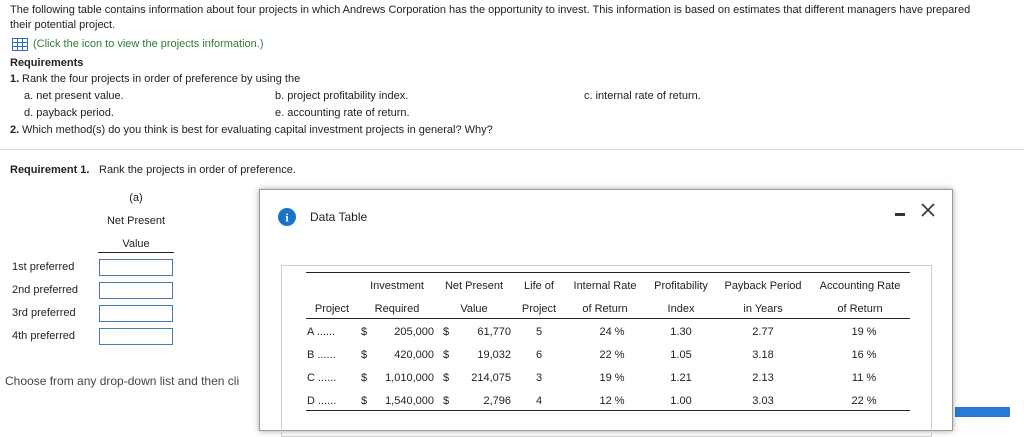 This screenshot has width=1024, height=437. Describe the element at coordinates (43, 336) in the screenshot. I see `row-label: 4th preferred` at that location.